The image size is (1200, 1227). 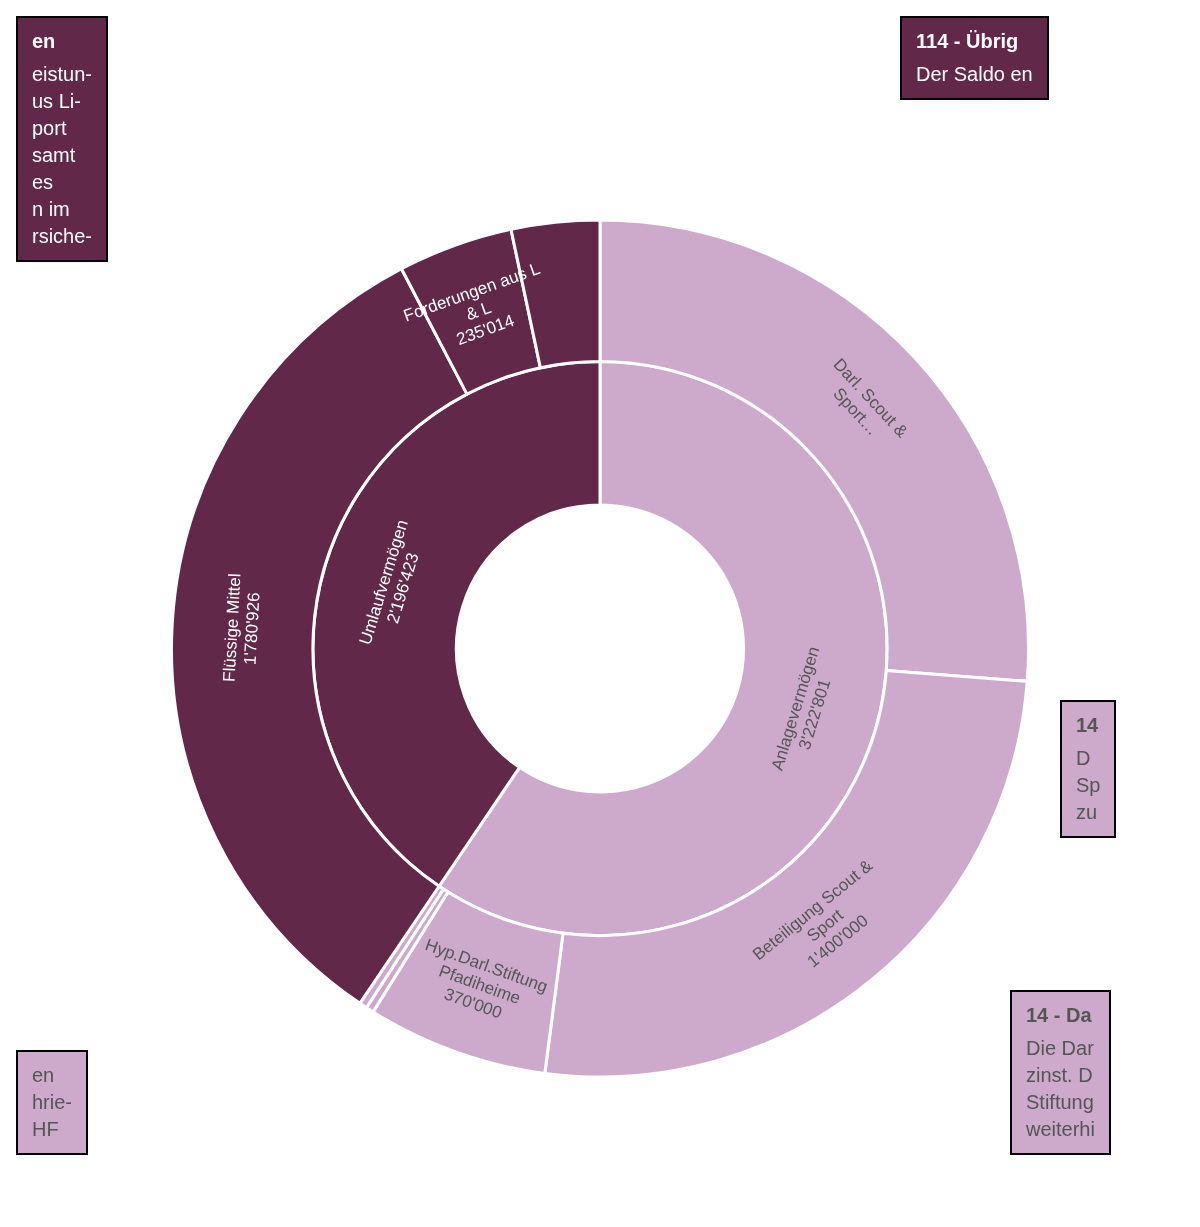 I want to click on text: 14 D Sp zu, so click(x=1088, y=769).